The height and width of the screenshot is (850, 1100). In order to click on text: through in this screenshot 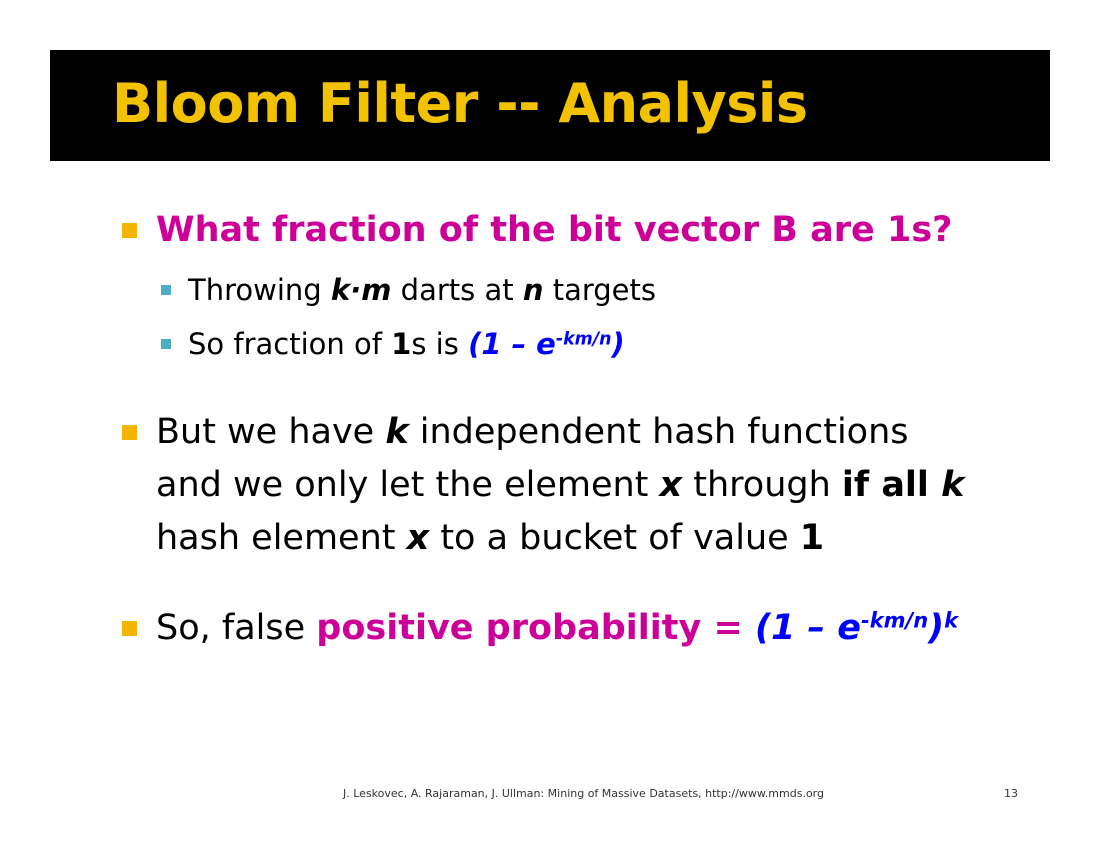, I will do `click(762, 485)`.